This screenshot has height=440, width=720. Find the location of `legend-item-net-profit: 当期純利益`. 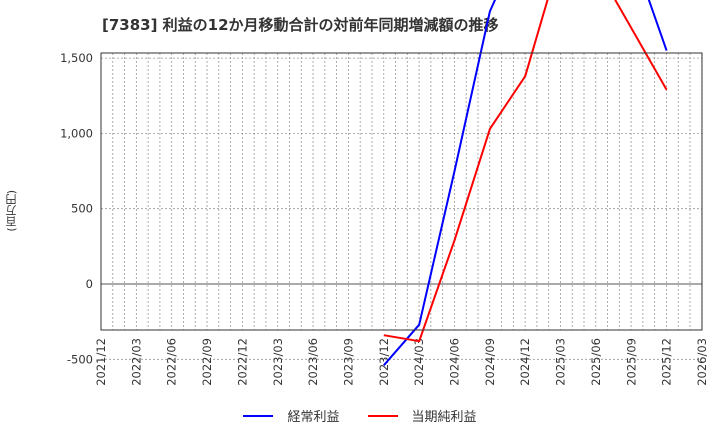

legend-item-net-profit: 当期純利益 is located at coordinates (422, 415).